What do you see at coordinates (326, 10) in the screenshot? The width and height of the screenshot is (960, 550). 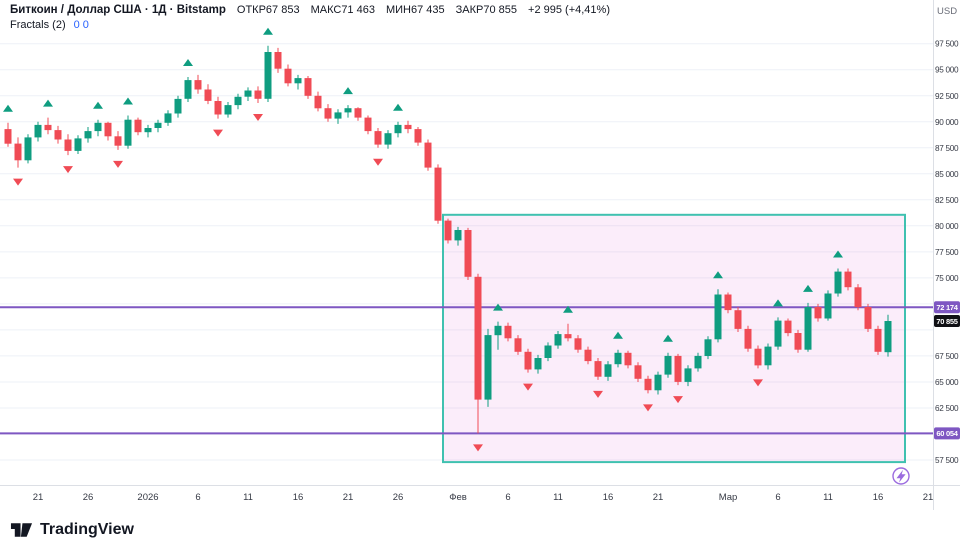 I see `high-label: МАКС` at bounding box center [326, 10].